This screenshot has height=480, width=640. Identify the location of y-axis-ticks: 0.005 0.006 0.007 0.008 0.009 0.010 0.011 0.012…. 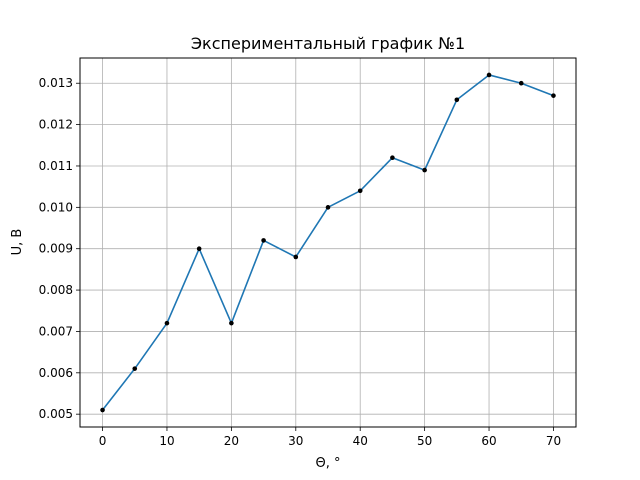
(59, 248).